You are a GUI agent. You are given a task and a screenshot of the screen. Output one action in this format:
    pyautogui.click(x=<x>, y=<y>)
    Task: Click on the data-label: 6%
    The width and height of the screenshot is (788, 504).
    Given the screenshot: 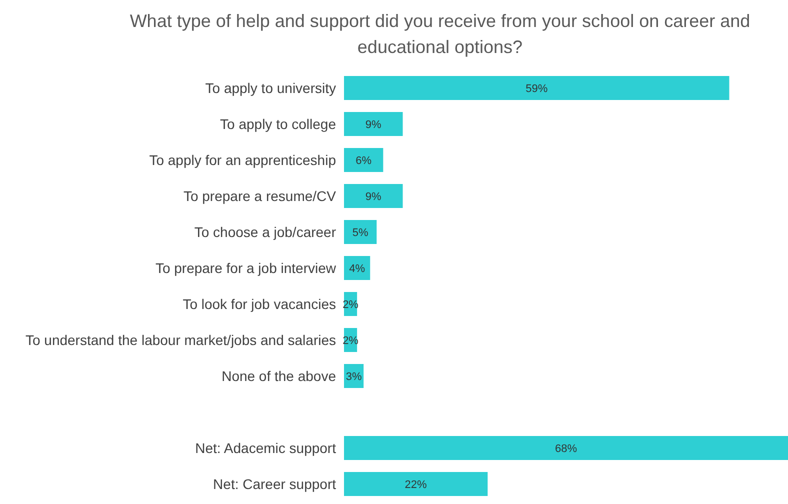 What is the action you would take?
    pyautogui.click(x=364, y=160)
    